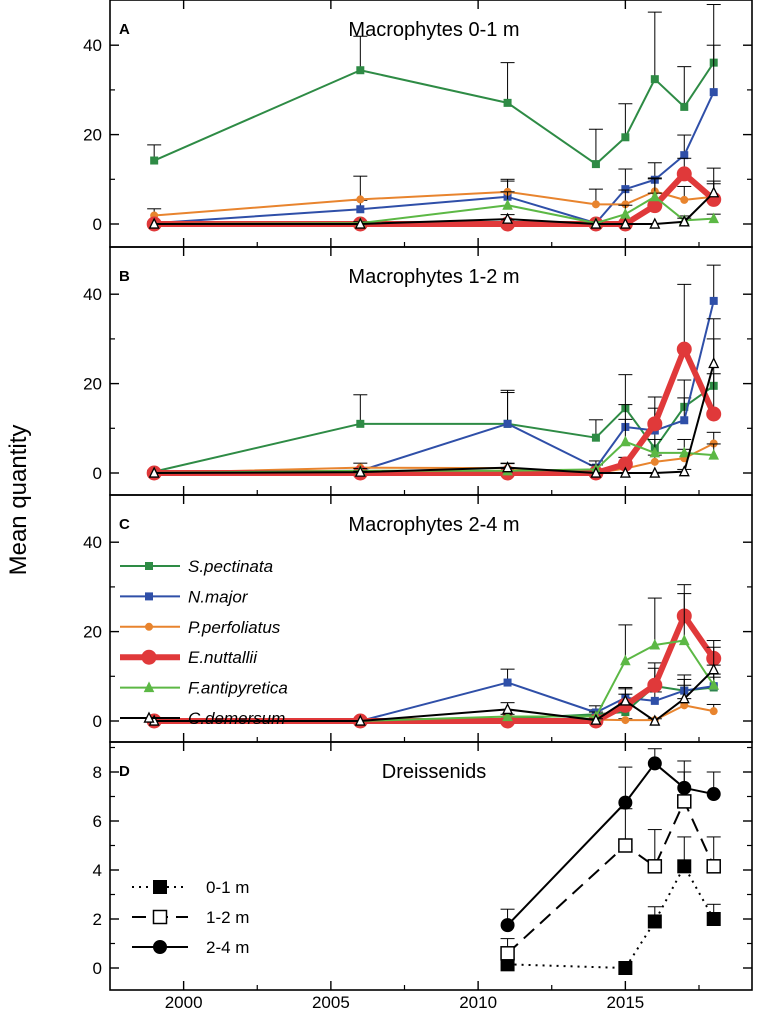 The width and height of the screenshot is (767, 1013). Describe the element at coordinates (236, 718) in the screenshot. I see `legend-label: C.demersum` at that location.